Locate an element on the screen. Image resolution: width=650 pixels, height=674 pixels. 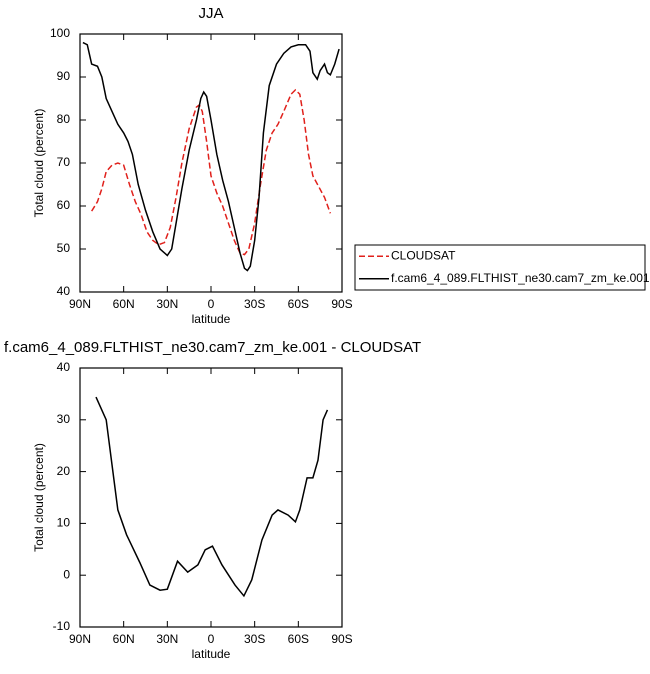
y-tick-label: 90 is located at coordinates (64, 76).